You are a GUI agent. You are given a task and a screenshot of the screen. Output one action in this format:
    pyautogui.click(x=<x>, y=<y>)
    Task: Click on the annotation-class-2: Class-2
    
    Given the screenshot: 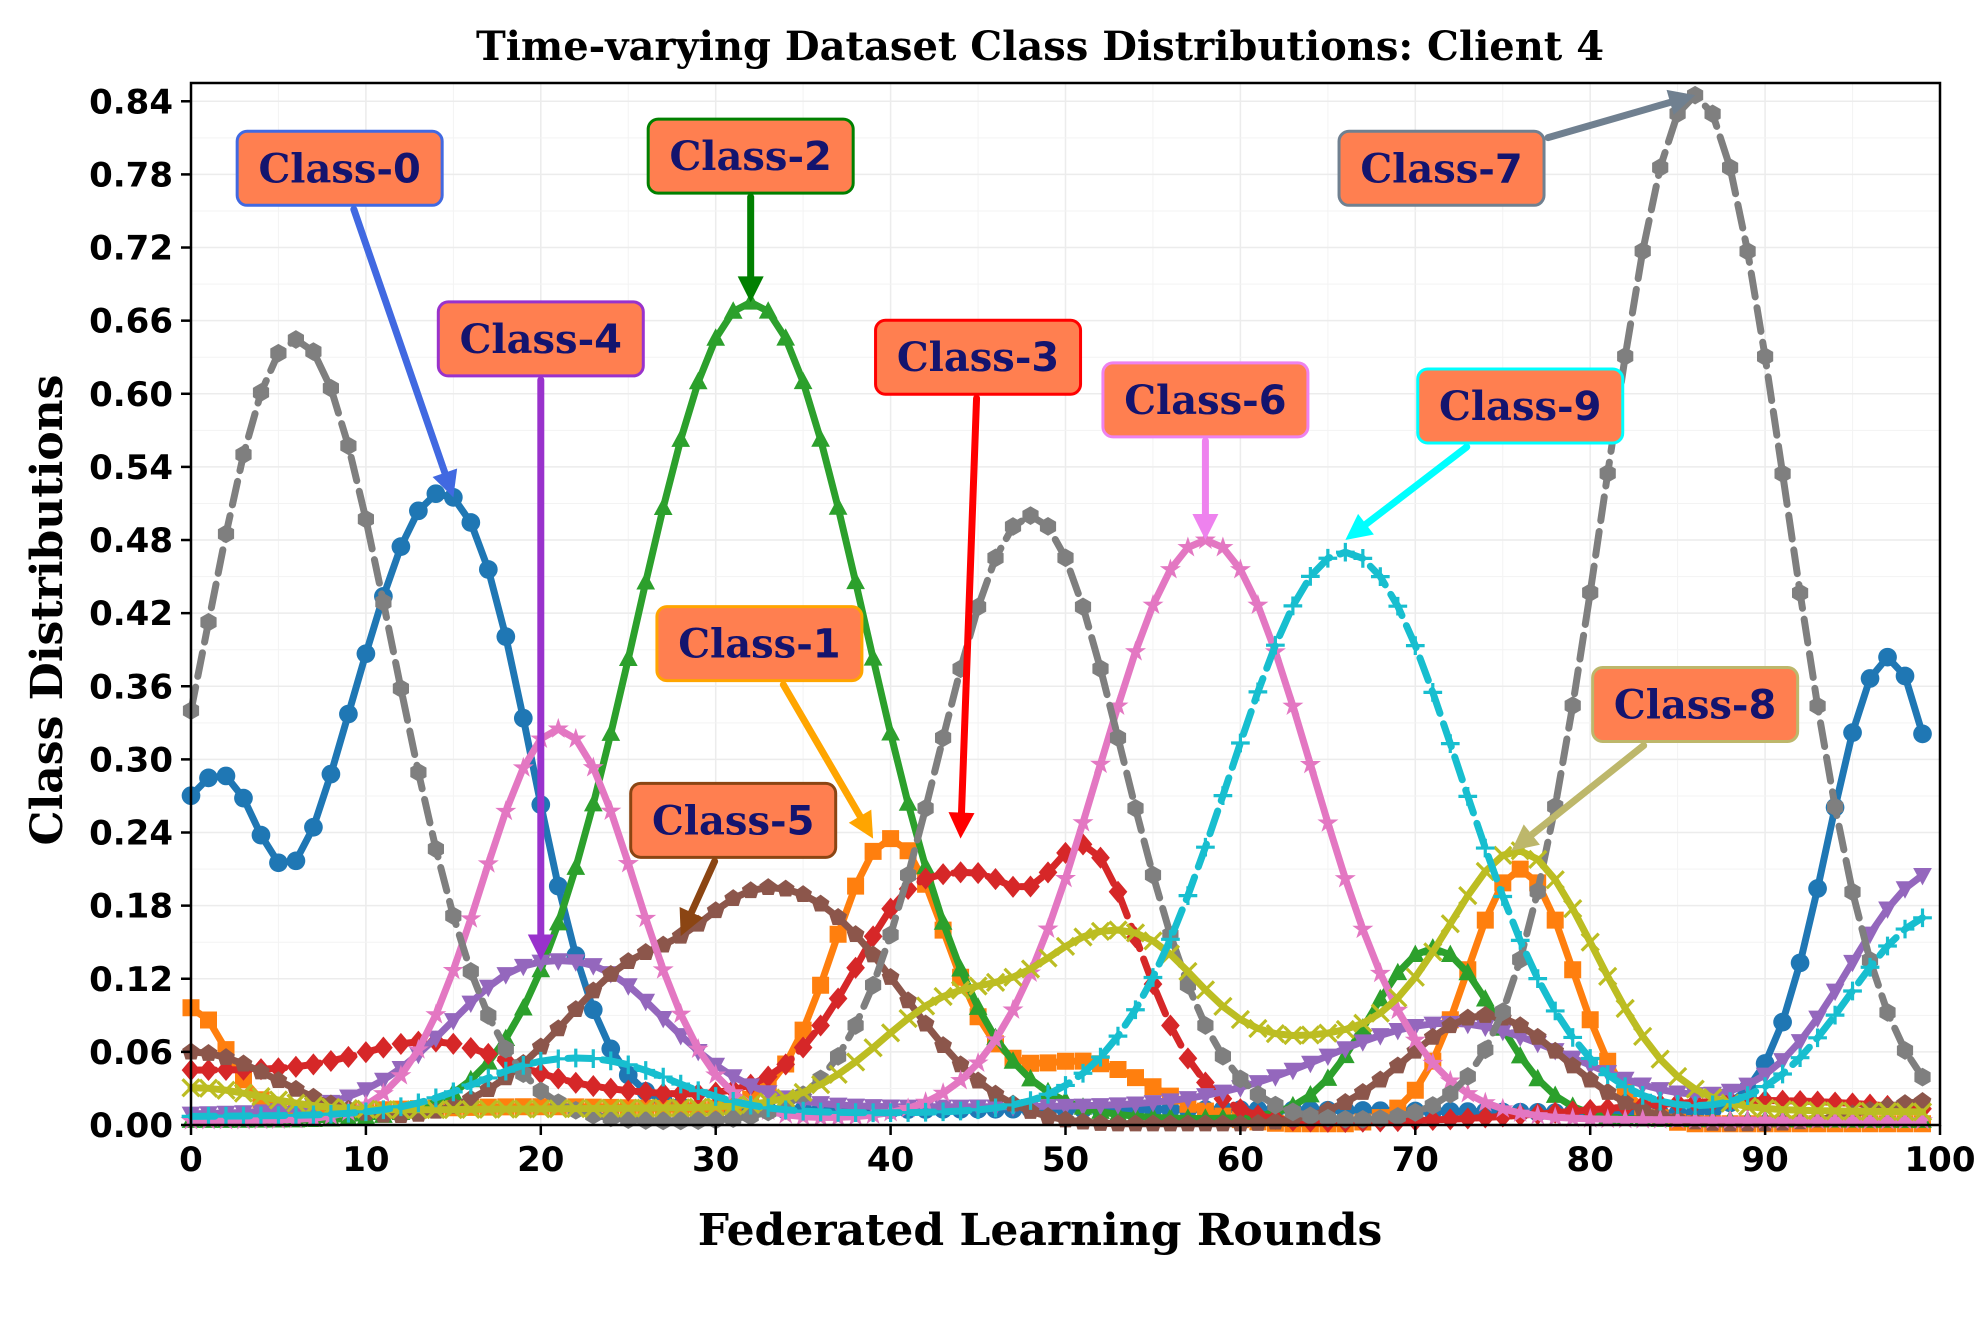 What is the action you would take?
    pyautogui.click(x=750, y=210)
    